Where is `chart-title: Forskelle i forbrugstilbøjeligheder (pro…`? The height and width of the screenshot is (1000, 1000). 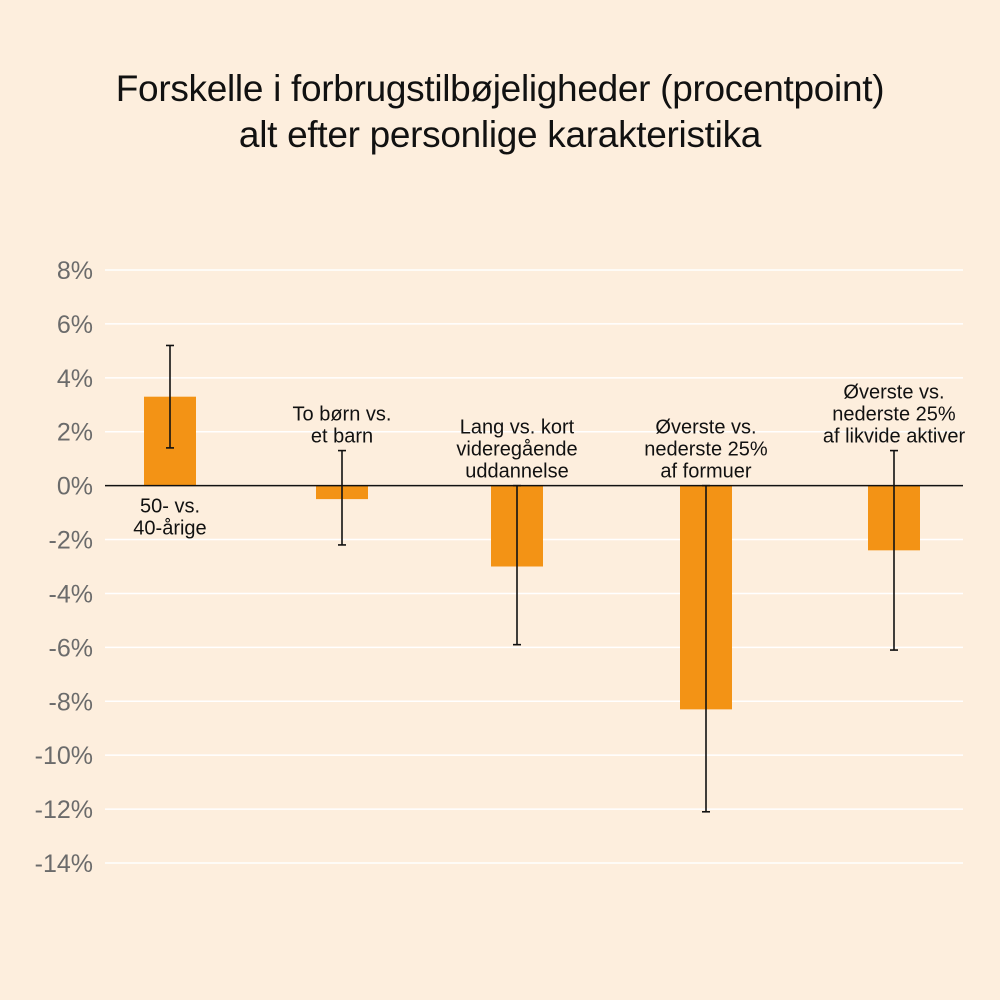 chart-title: Forskelle i forbrugstilbøjeligheder (pro… is located at coordinates (500, 112).